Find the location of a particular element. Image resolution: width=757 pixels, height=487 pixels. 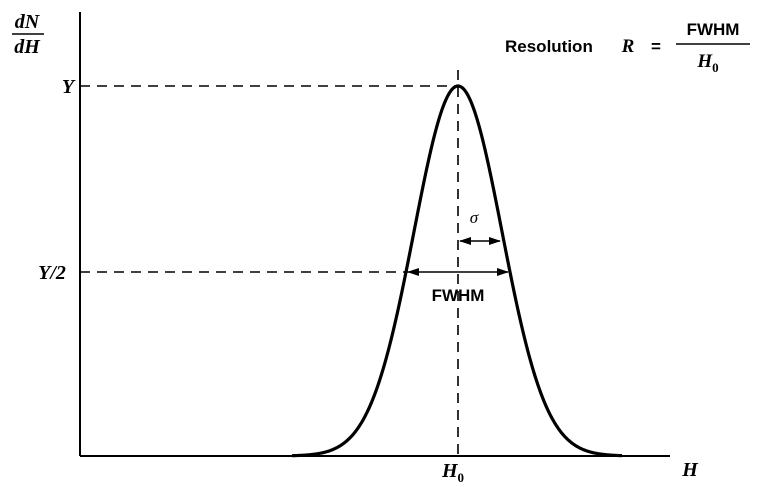

formula-symbol: R is located at coordinates (628, 46).